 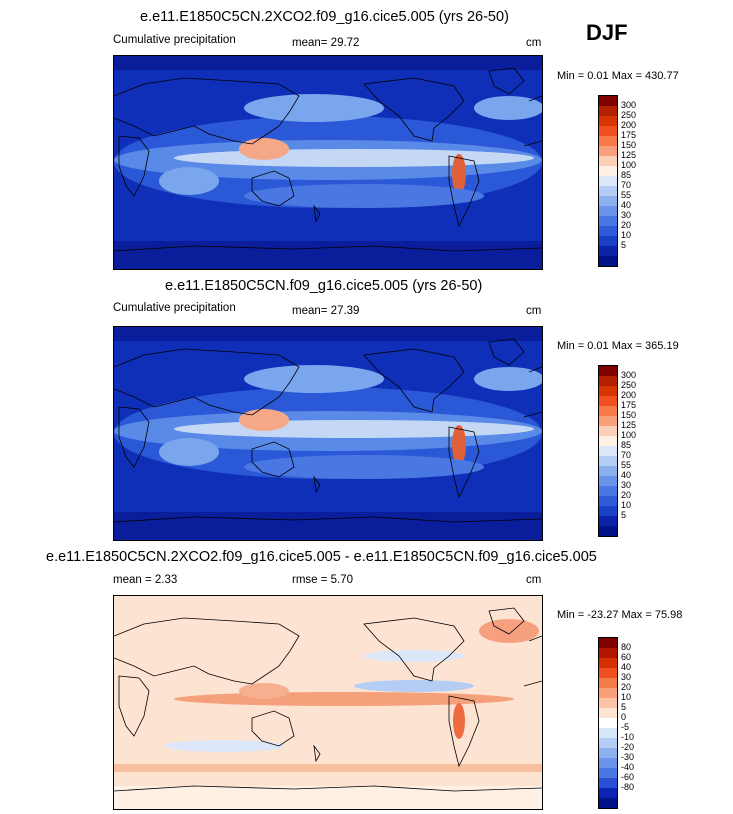 I want to click on colorbar-tick-label: -30, so click(x=628, y=757).